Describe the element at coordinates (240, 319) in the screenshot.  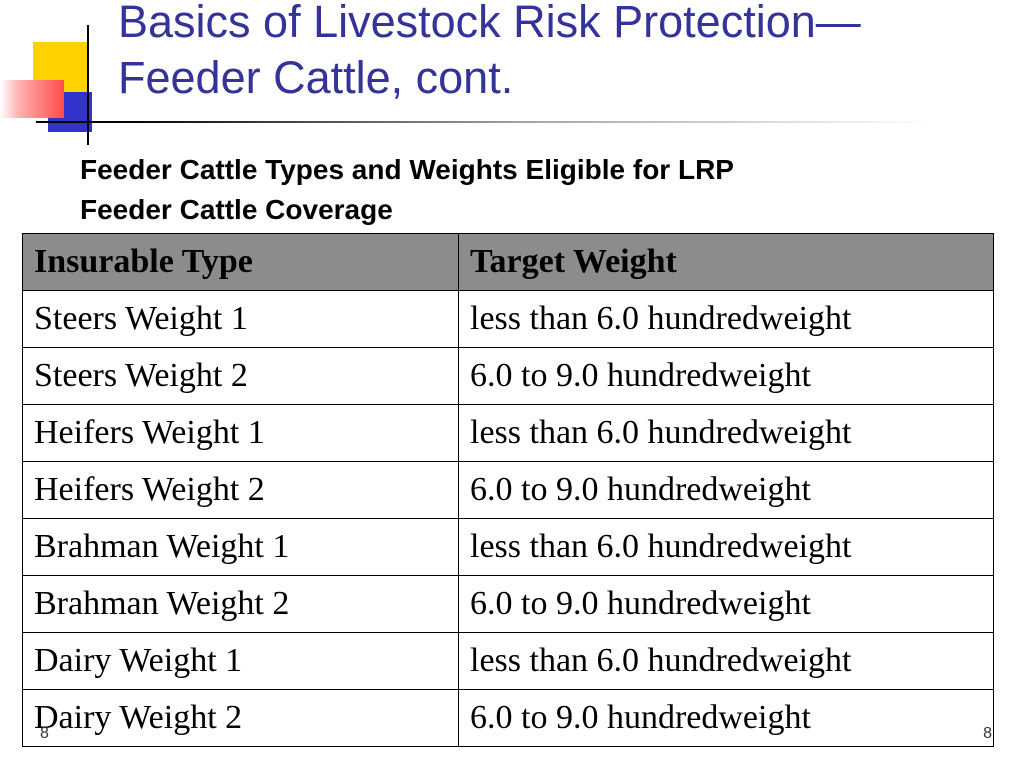
I see `cell-insurable-type: Steers Weight 1` at that location.